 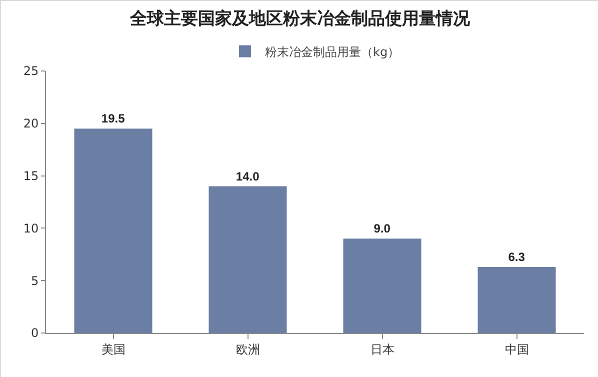 I want to click on x-tick-label: 欧洲, so click(x=248, y=349).